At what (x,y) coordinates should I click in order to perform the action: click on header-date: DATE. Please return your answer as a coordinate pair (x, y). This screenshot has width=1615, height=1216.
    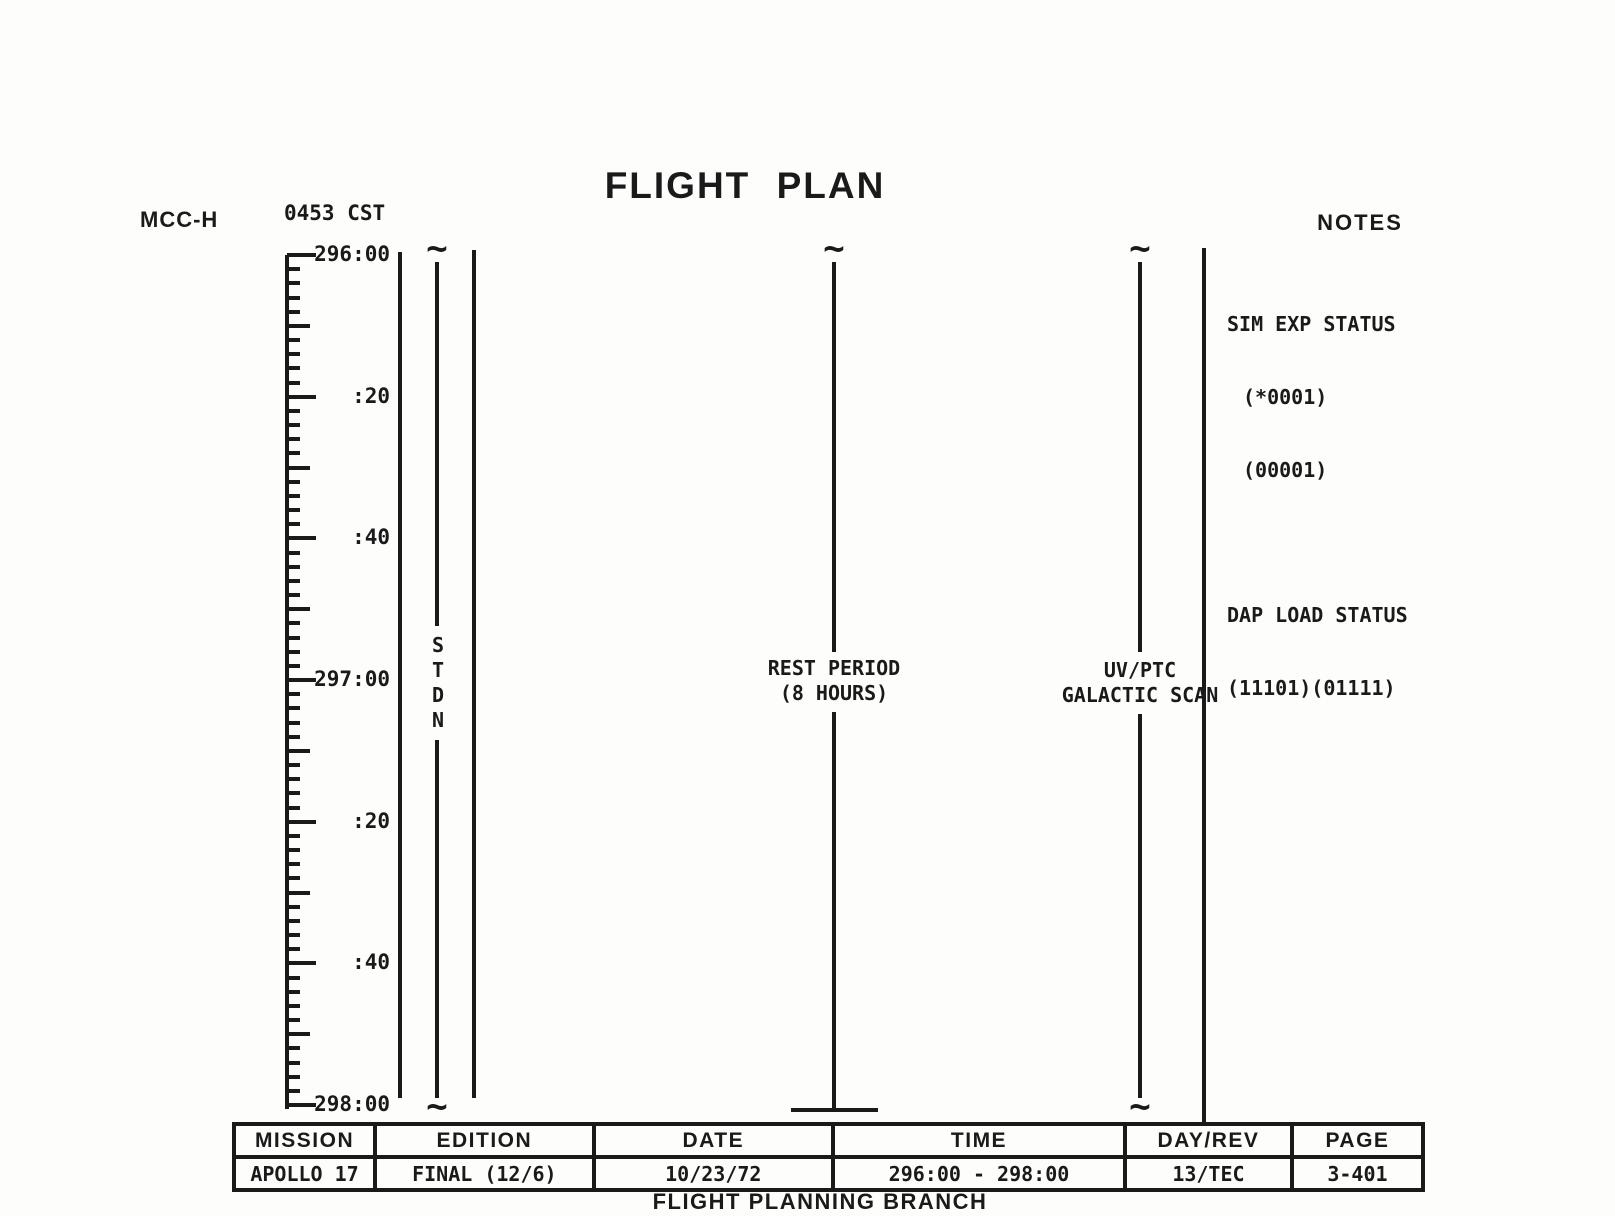
    Looking at the image, I should click on (715, 1140).